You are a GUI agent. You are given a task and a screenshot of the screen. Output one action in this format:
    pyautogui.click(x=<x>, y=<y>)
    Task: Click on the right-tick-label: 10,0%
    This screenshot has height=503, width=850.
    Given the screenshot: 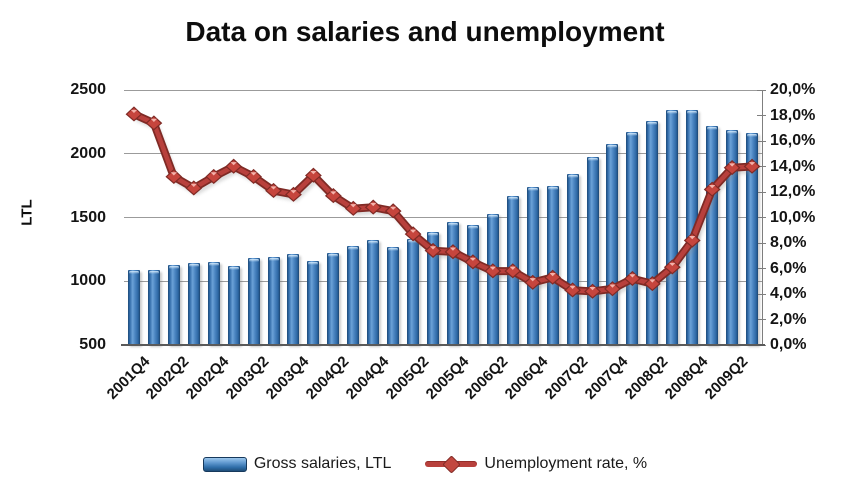 What is the action you would take?
    pyautogui.click(x=793, y=217)
    